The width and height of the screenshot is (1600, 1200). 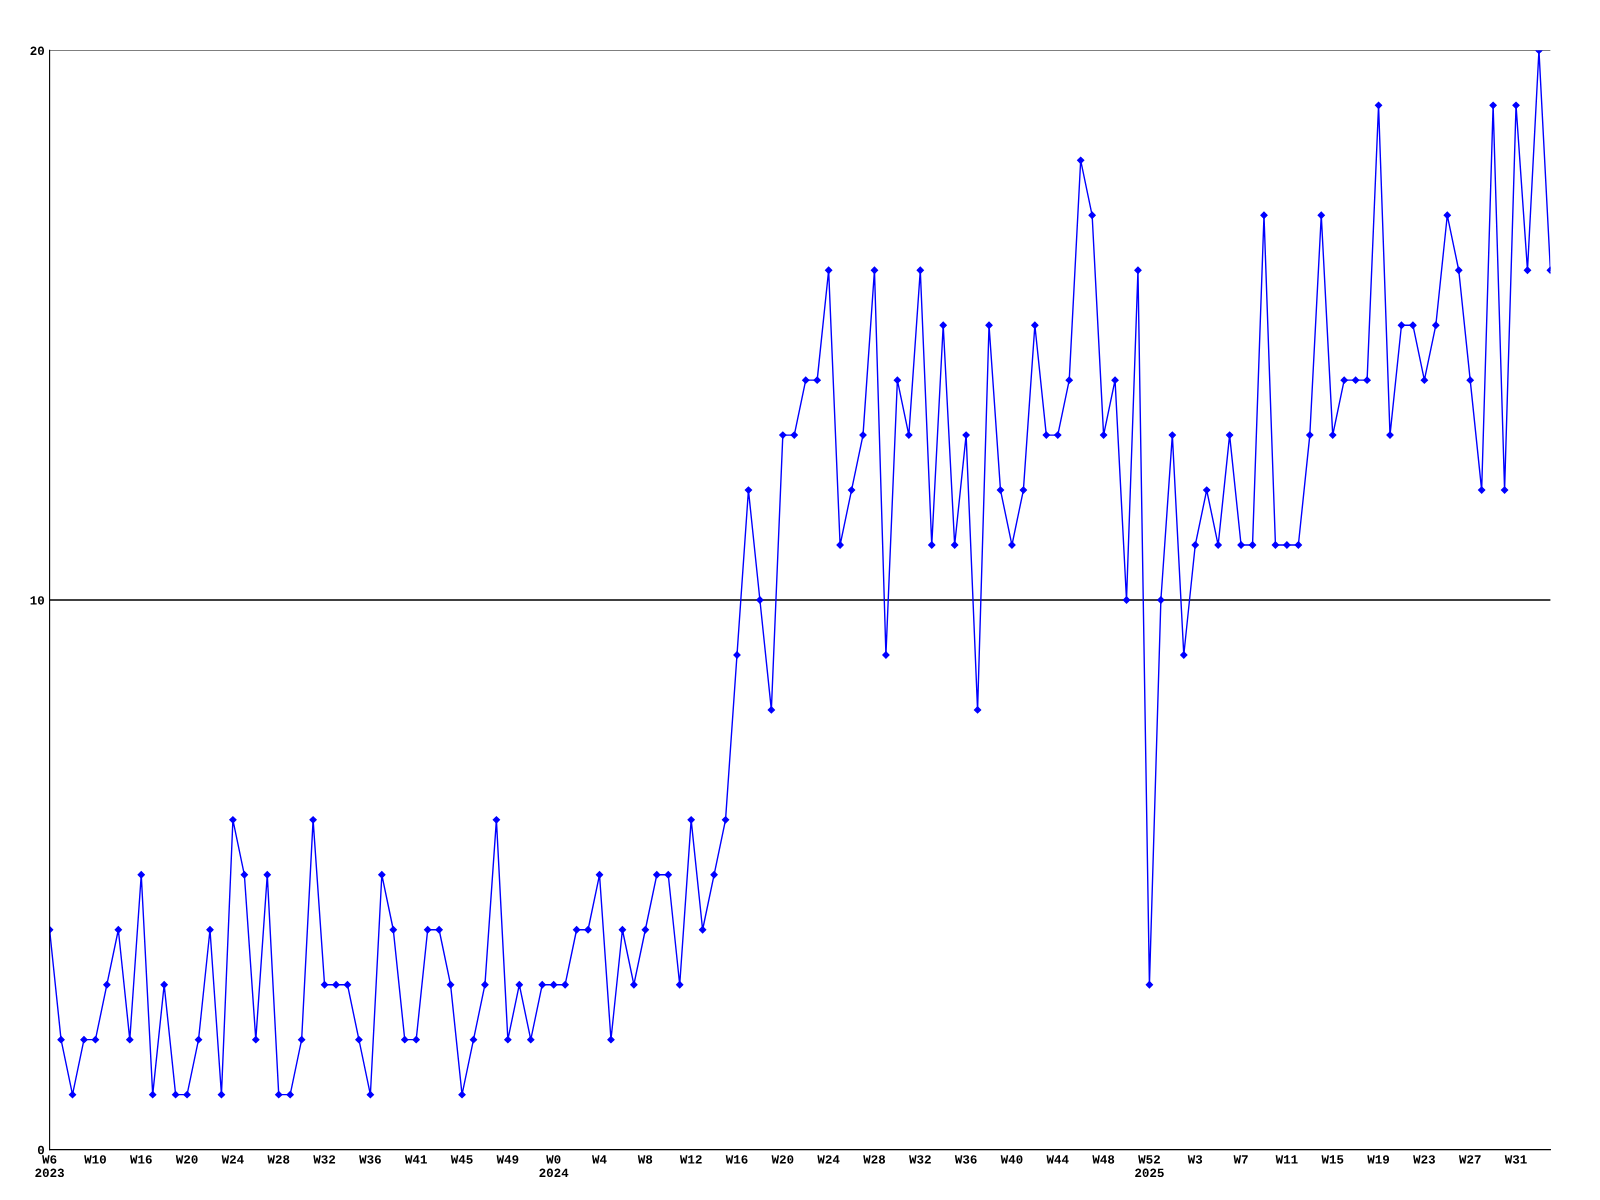 I want to click on x-tick-label: W31, so click(x=1515, y=1159).